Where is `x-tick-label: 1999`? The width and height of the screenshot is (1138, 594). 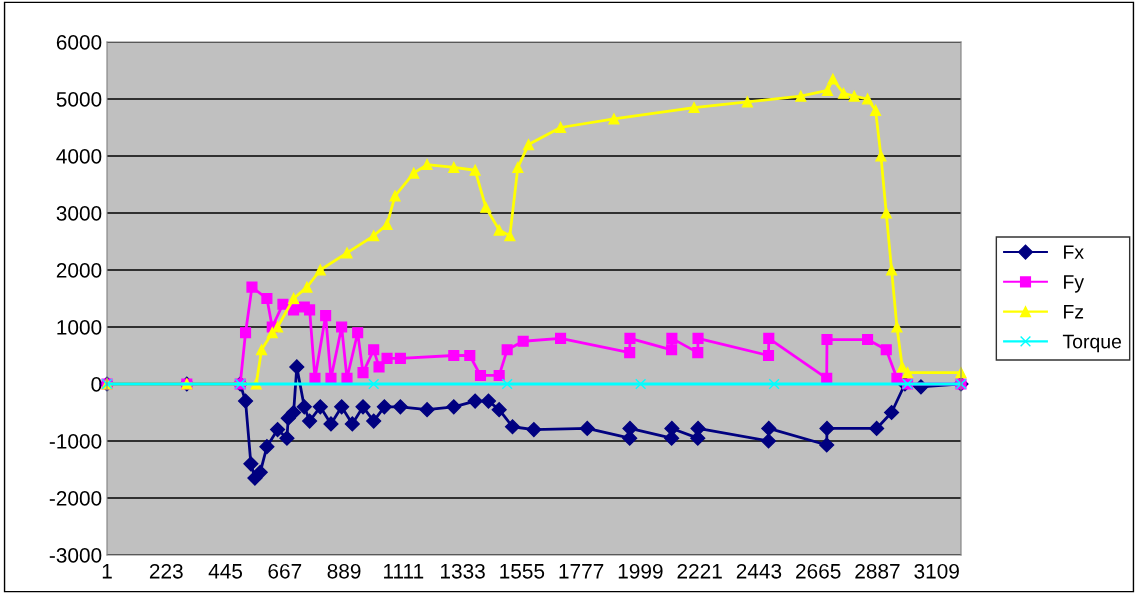
x-tick-label: 1999 is located at coordinates (640, 571).